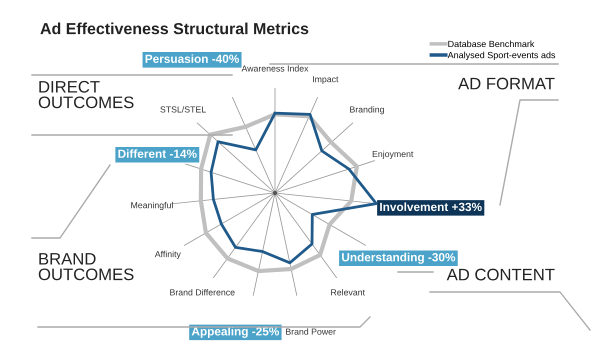  What do you see at coordinates (174, 28) in the screenshot?
I see `chart-title: Ad Effectiveness Structural Metrics` at bounding box center [174, 28].